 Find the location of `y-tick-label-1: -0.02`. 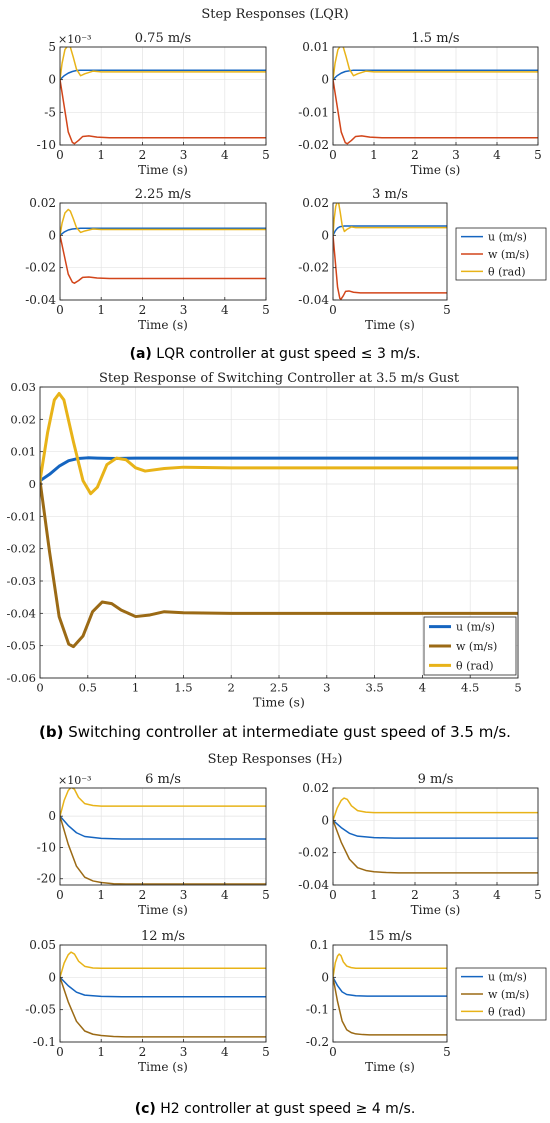

y-tick-label-1: -0.02 is located at coordinates (313, 853).